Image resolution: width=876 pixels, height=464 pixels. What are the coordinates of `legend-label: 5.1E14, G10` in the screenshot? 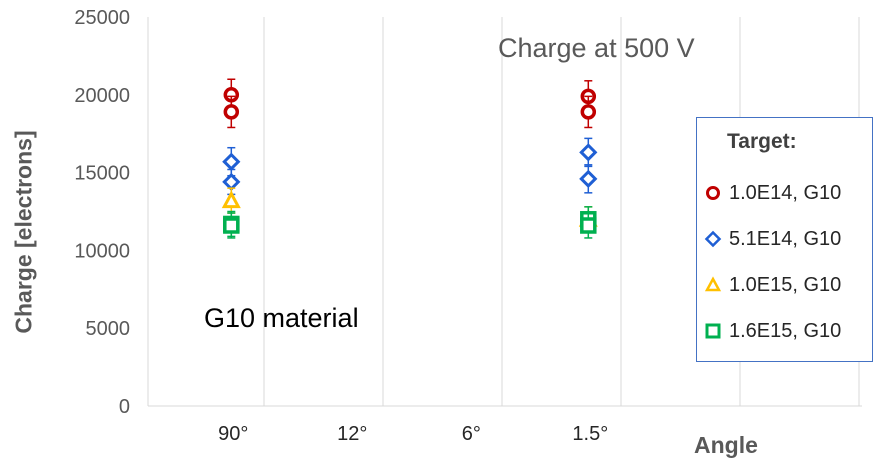 It's located at (785, 238).